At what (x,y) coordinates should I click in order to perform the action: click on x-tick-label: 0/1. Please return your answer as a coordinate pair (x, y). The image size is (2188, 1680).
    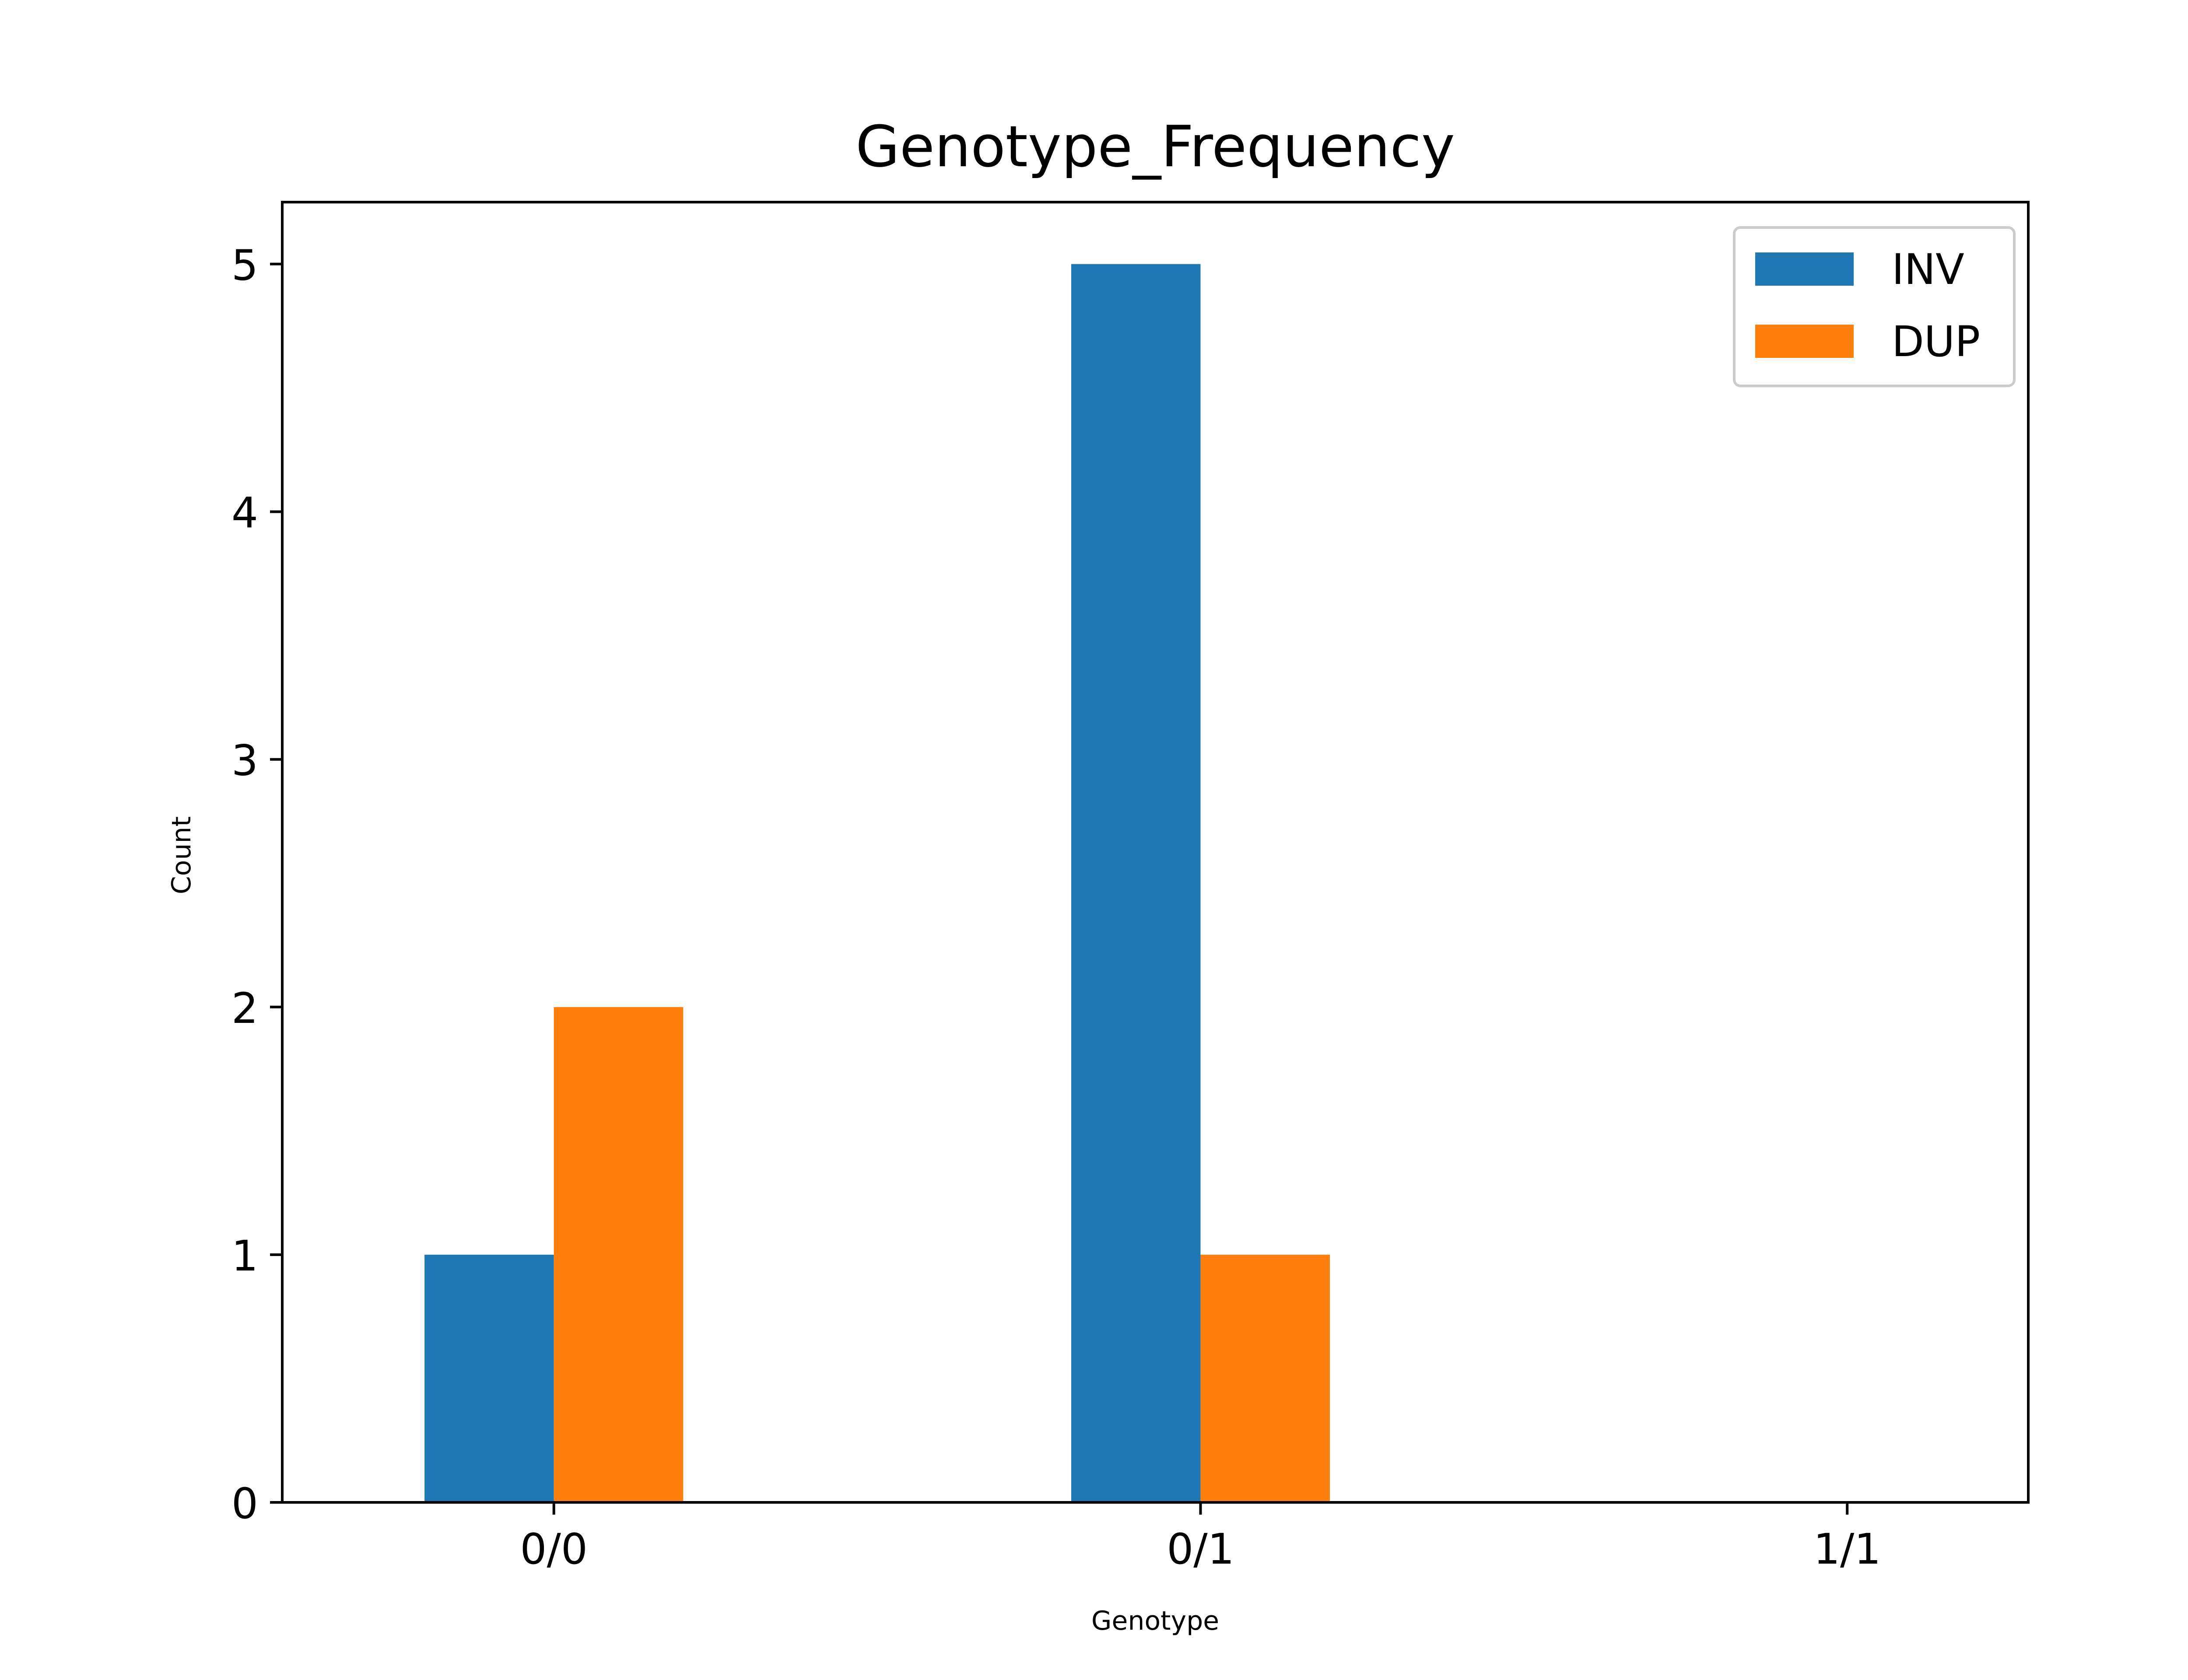
    Looking at the image, I should click on (1200, 1549).